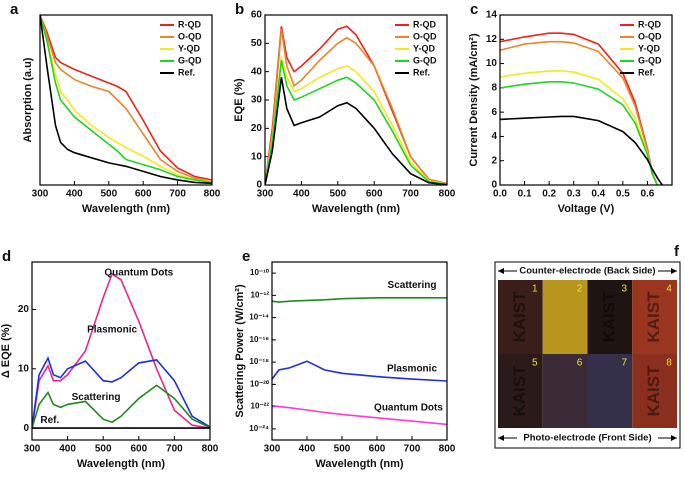  I want to click on y-tick-label: 6, so click(494, 112).